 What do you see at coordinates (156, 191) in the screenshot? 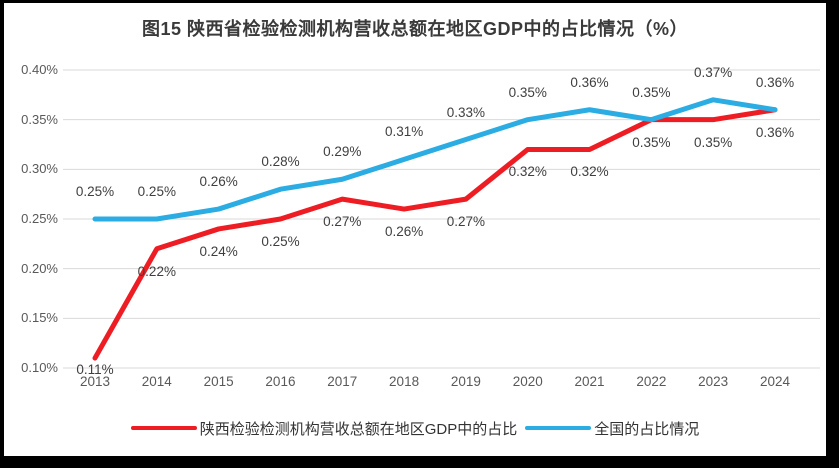
I see `data-label-national-2014: 0.25%` at bounding box center [156, 191].